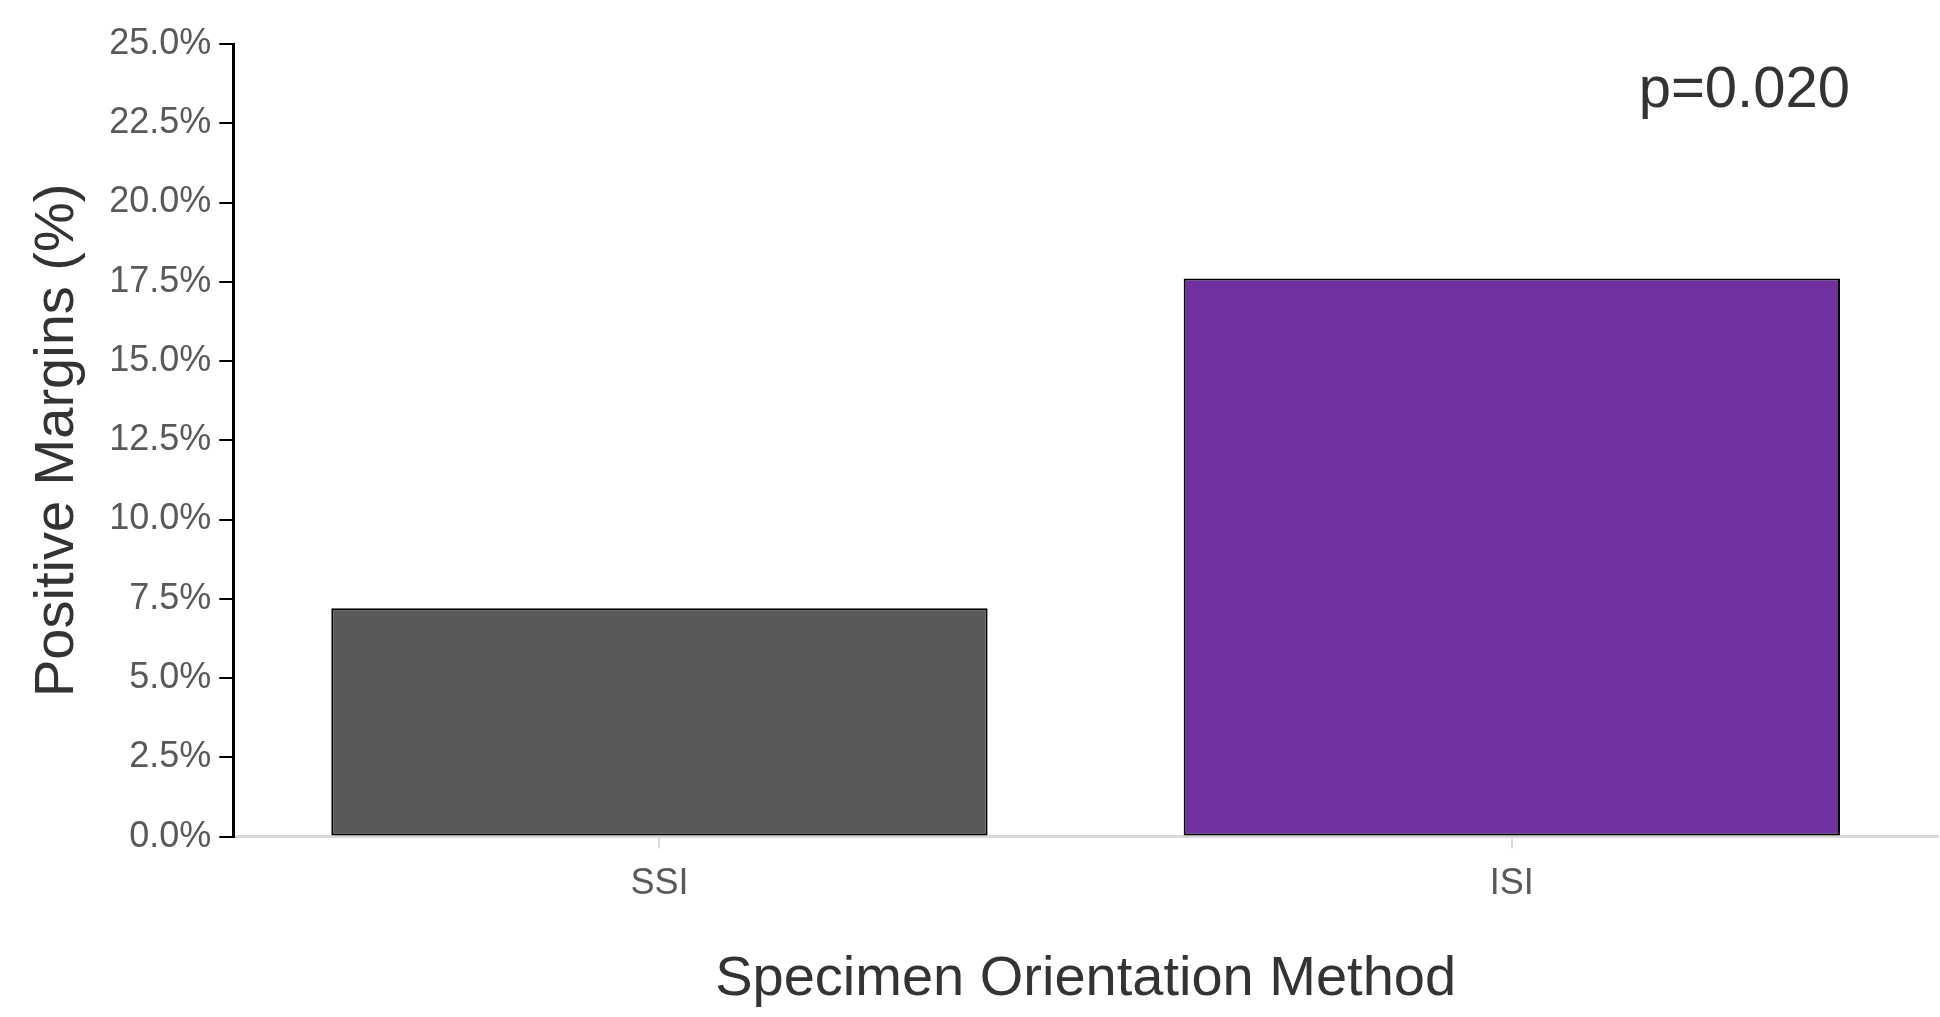 This screenshot has height=1017, width=1940. Describe the element at coordinates (160, 279) in the screenshot. I see `y-tick-label: 17.5%` at that location.